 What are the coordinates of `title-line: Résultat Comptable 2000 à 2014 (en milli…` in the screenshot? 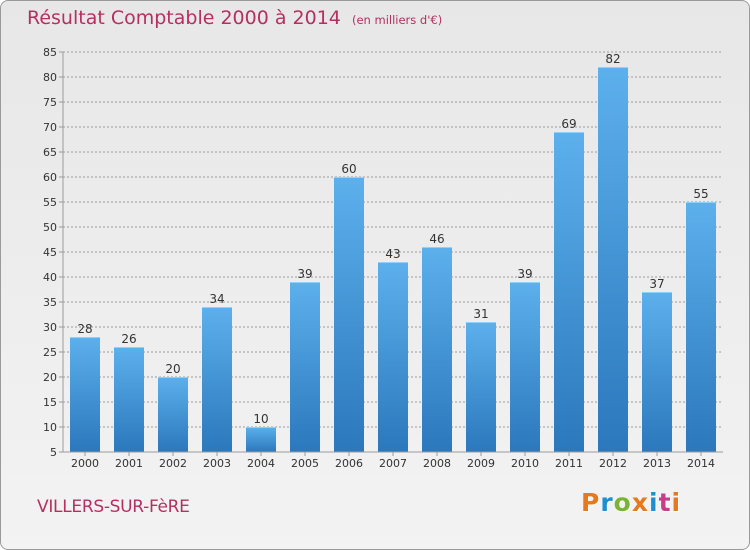 It's located at (234, 18).